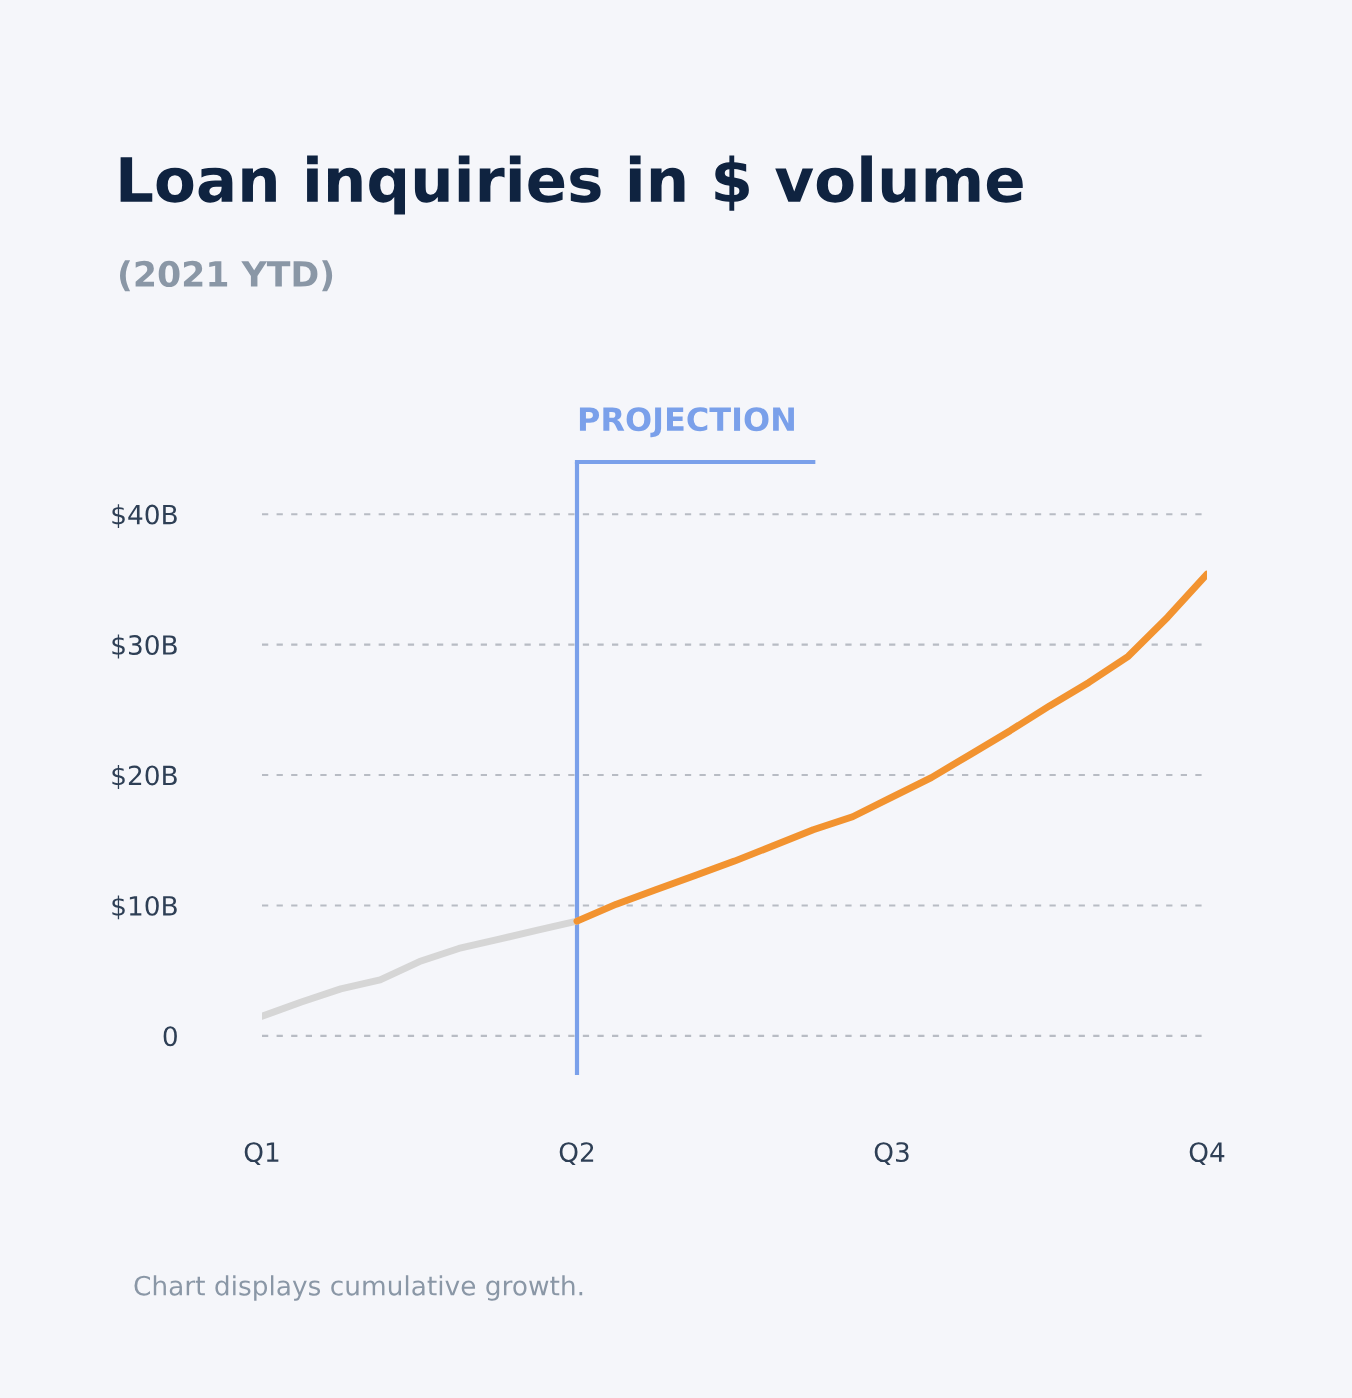  Describe the element at coordinates (1207, 1154) in the screenshot. I see `x-tick-label: Q4` at that location.